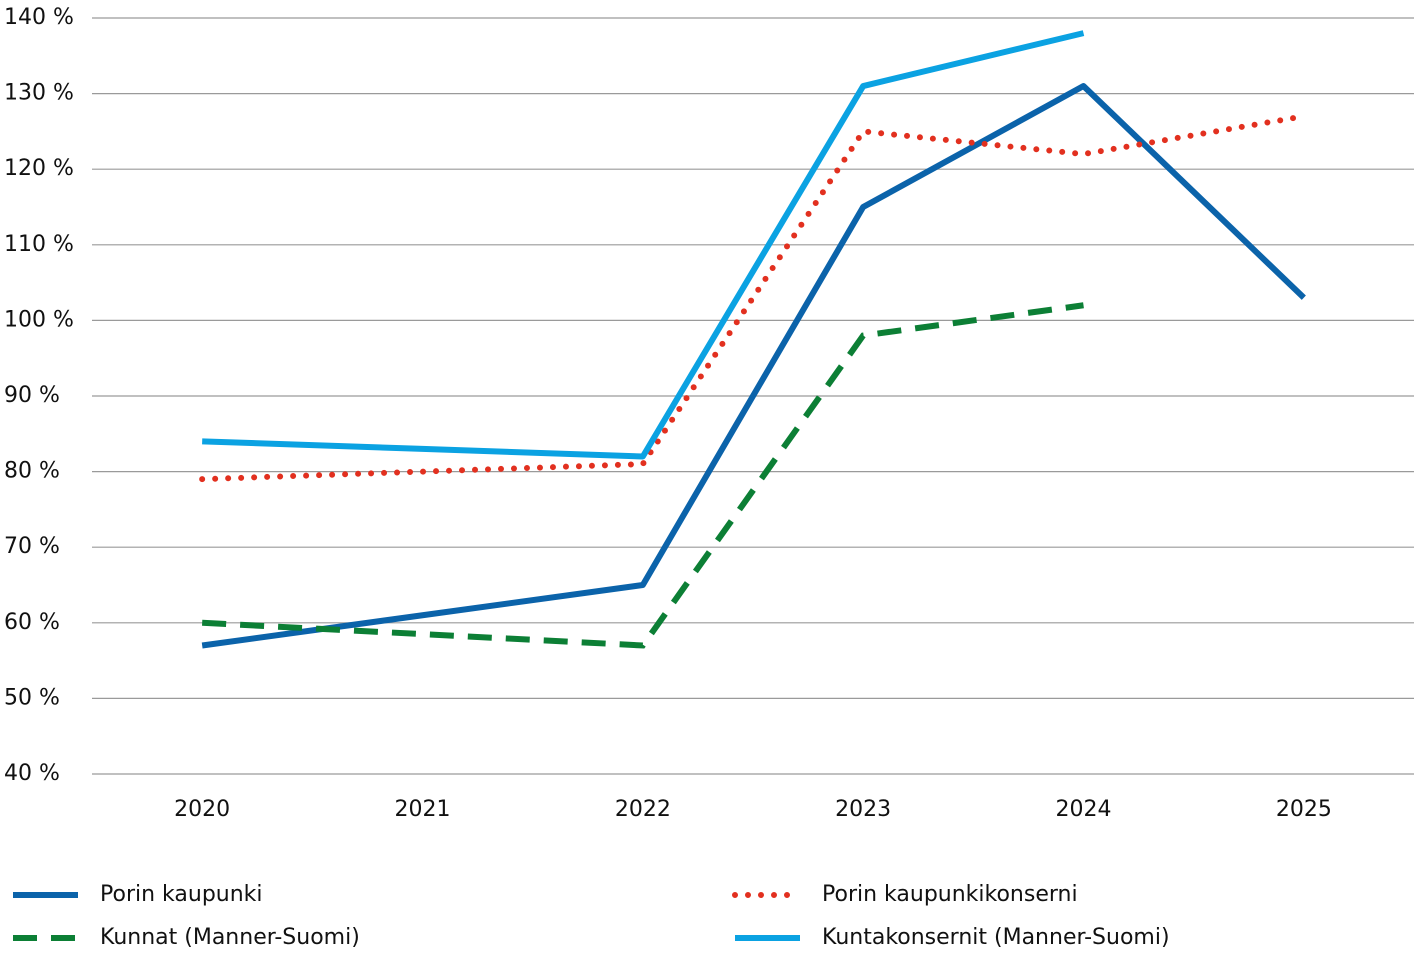  I want to click on x-tick-label: 2022, so click(643, 809).